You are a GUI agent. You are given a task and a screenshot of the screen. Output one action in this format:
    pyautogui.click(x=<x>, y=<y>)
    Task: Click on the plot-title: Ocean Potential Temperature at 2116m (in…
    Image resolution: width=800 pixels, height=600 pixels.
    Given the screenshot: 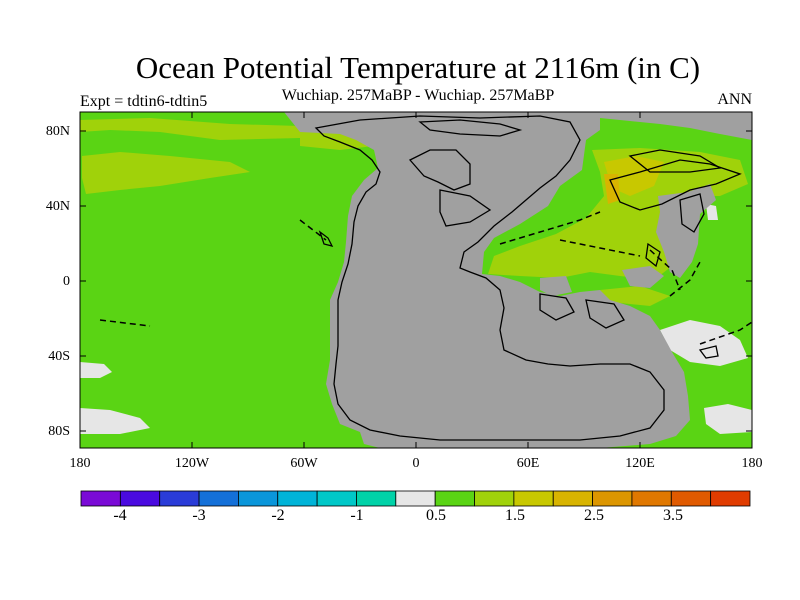 What is the action you would take?
    pyautogui.click(x=418, y=67)
    